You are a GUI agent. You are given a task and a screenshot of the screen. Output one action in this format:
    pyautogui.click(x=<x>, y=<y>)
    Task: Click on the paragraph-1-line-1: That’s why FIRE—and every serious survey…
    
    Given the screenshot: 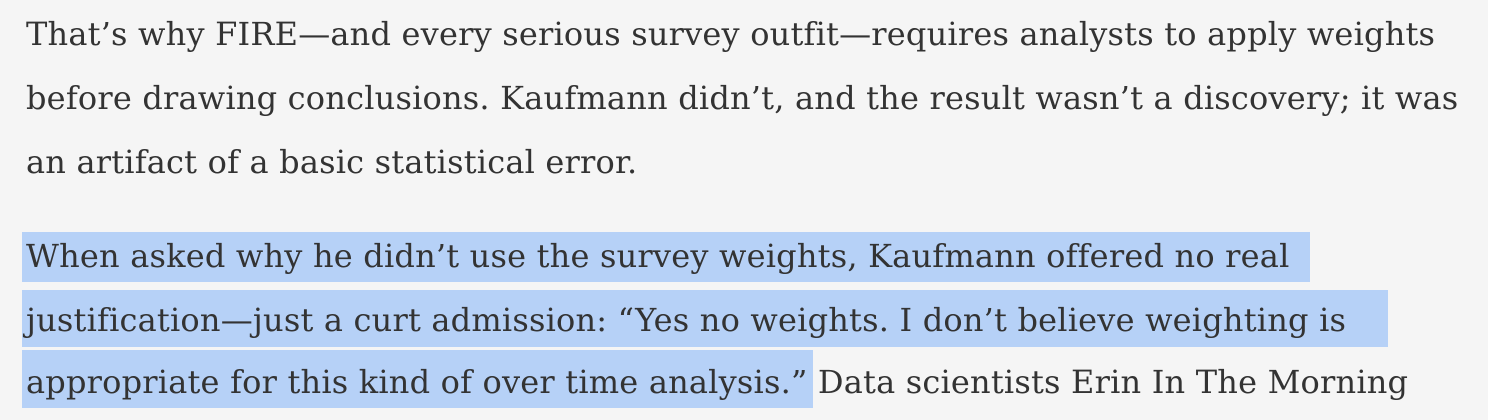 What is the action you would take?
    pyautogui.click(x=731, y=34)
    